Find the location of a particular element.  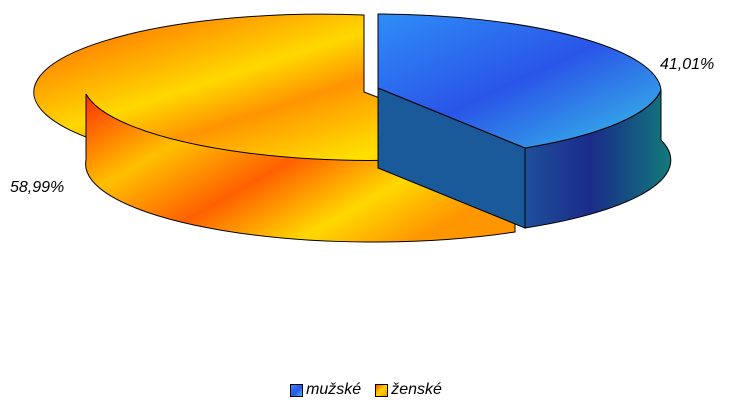

legend-label-zenske: ženské is located at coordinates (416, 389).